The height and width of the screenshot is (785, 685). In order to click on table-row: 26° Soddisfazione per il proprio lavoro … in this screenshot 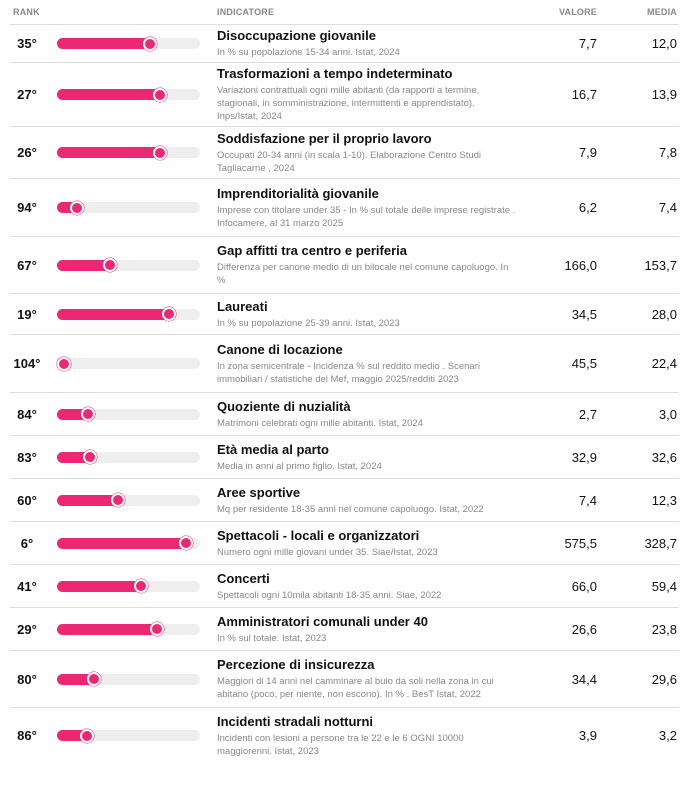, I will do `click(344, 152)`.